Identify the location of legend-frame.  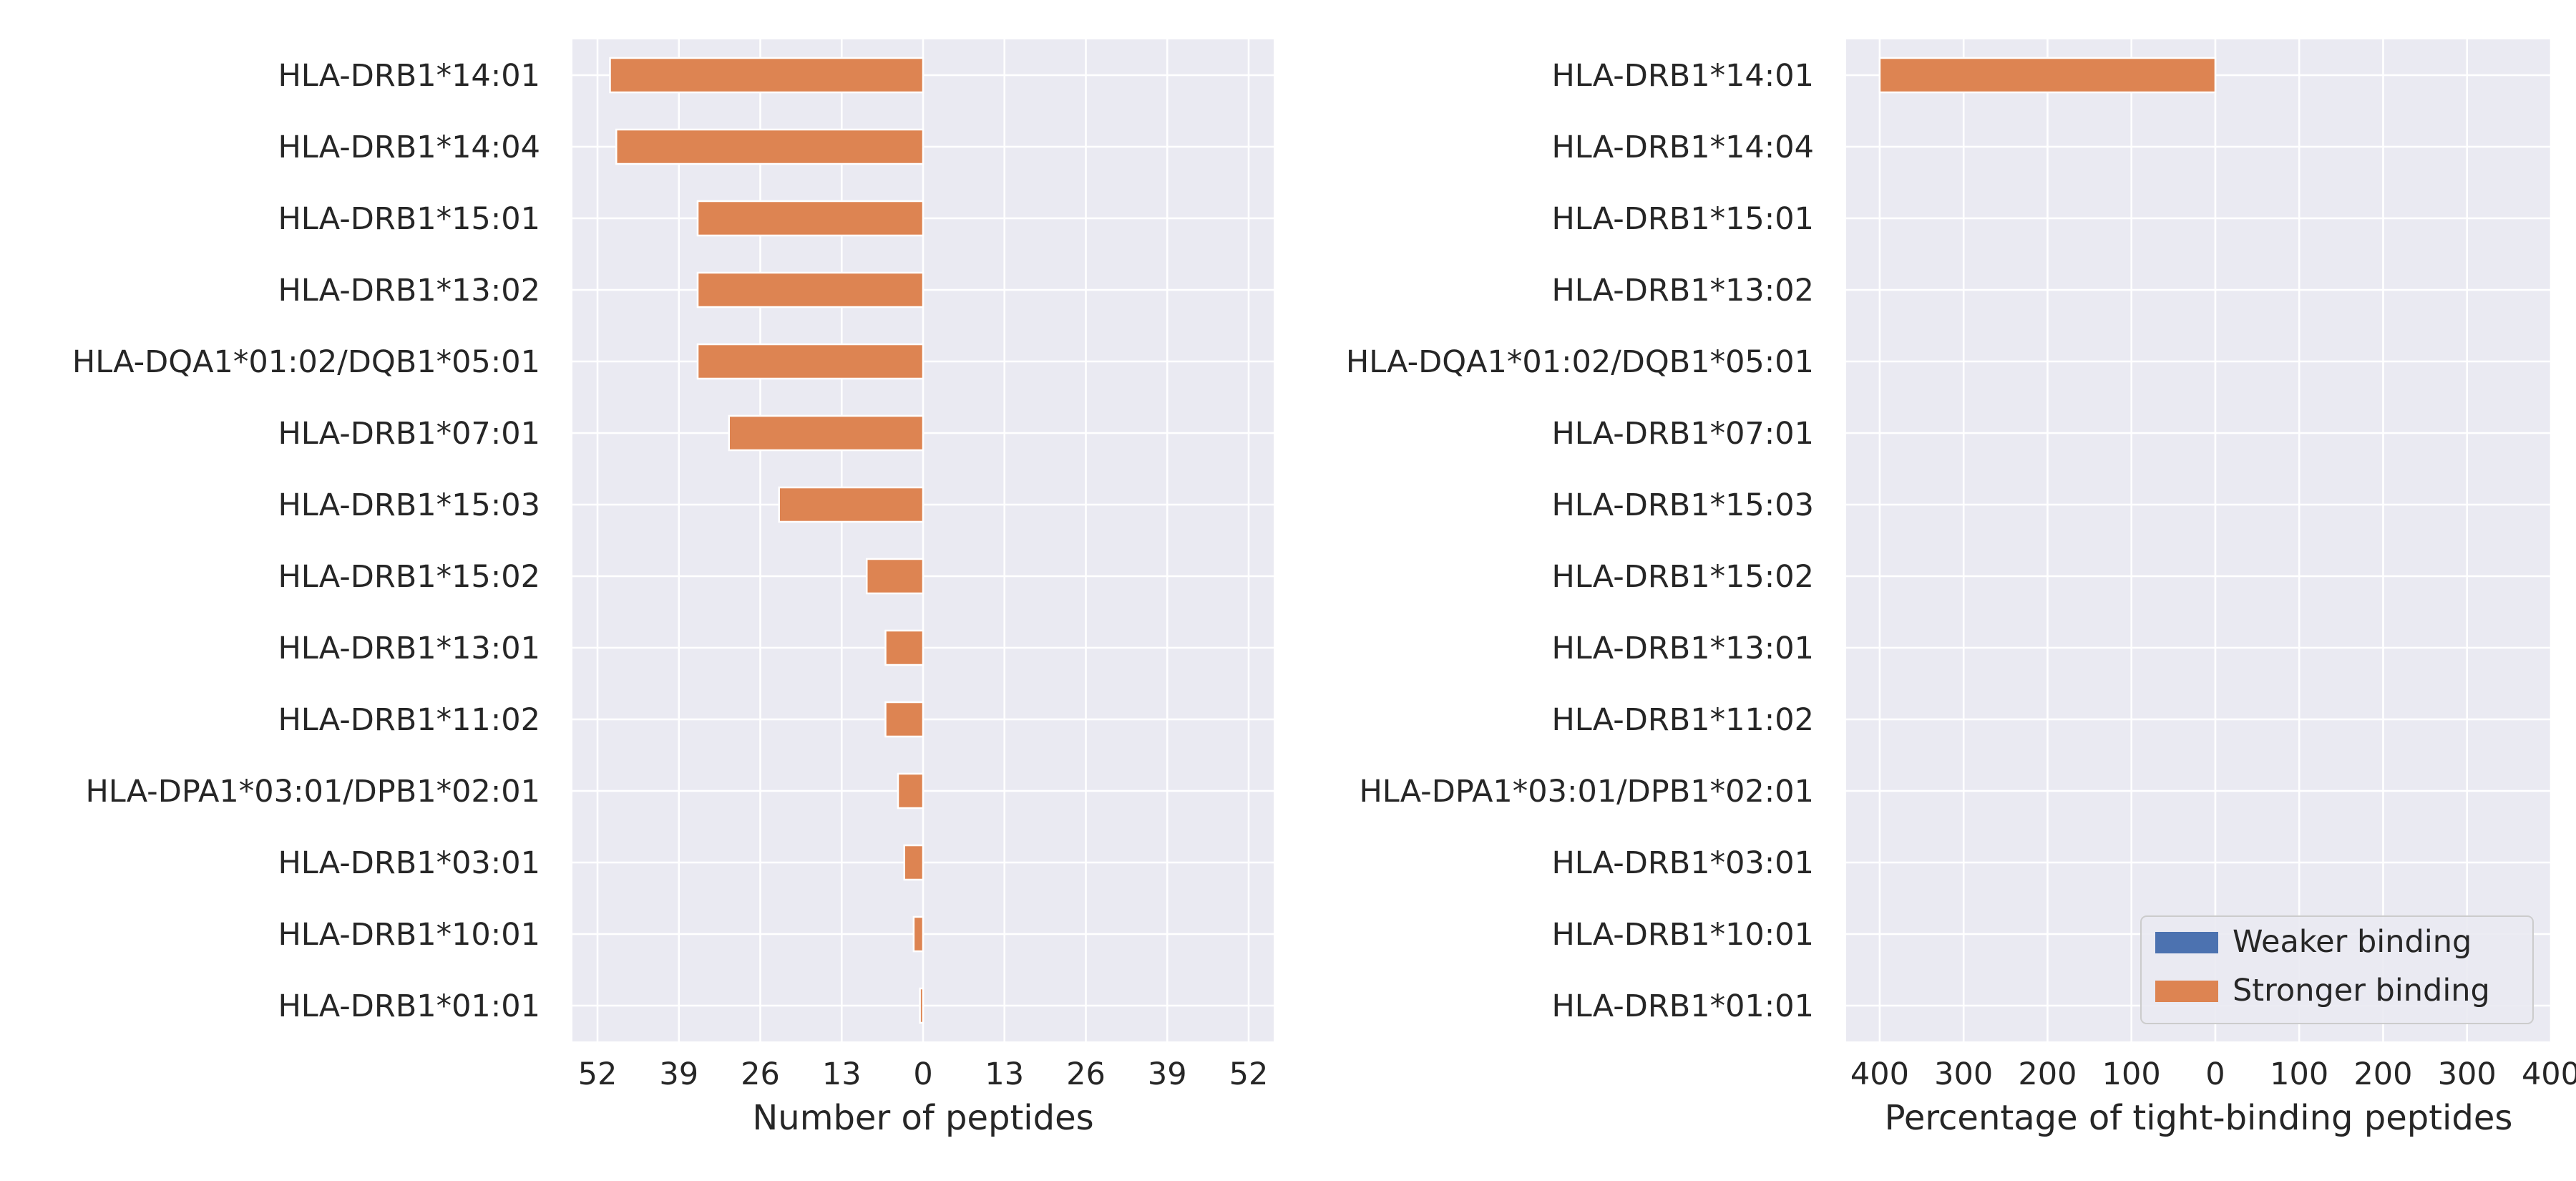
(2337, 969).